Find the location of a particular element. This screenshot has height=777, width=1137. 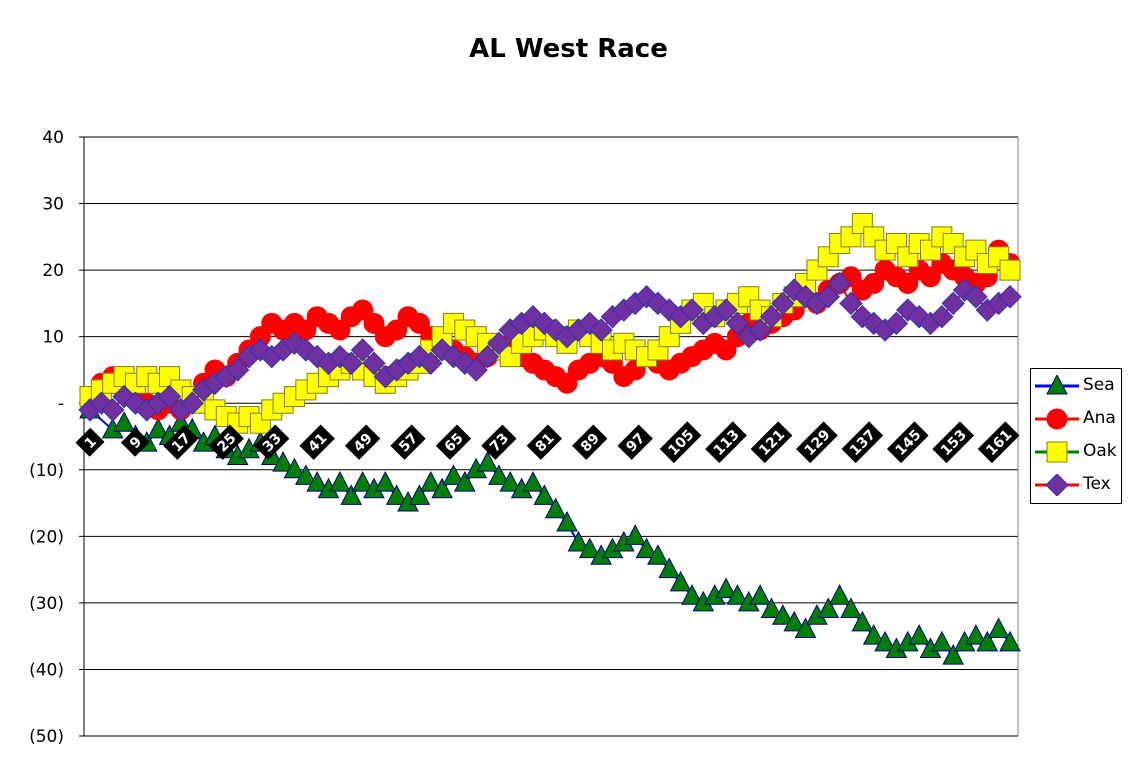

x-tick-label: 129 is located at coordinates (817, 442).